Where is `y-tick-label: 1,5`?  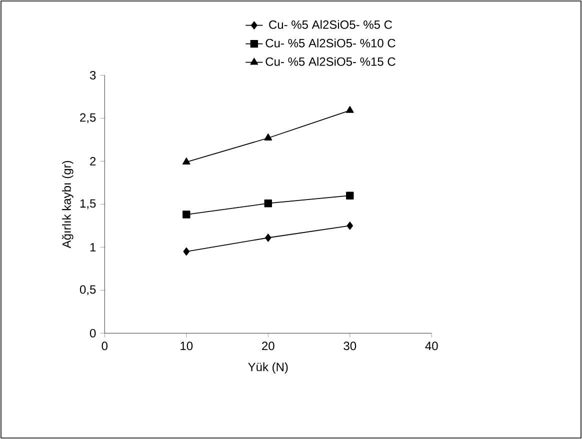
y-tick-label: 1,5 is located at coordinates (88, 204).